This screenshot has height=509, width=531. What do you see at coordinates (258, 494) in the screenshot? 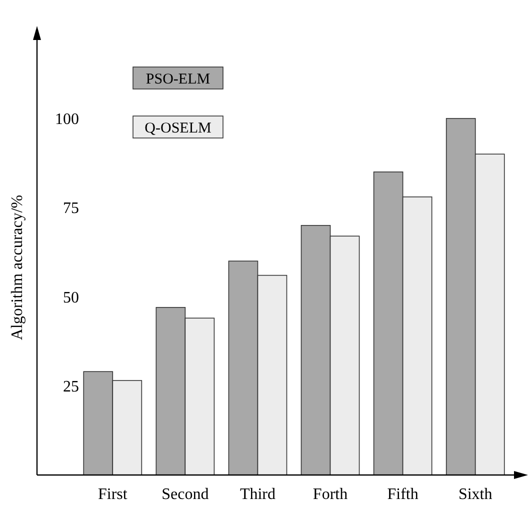
I see `x-tick-label: Third` at bounding box center [258, 494].